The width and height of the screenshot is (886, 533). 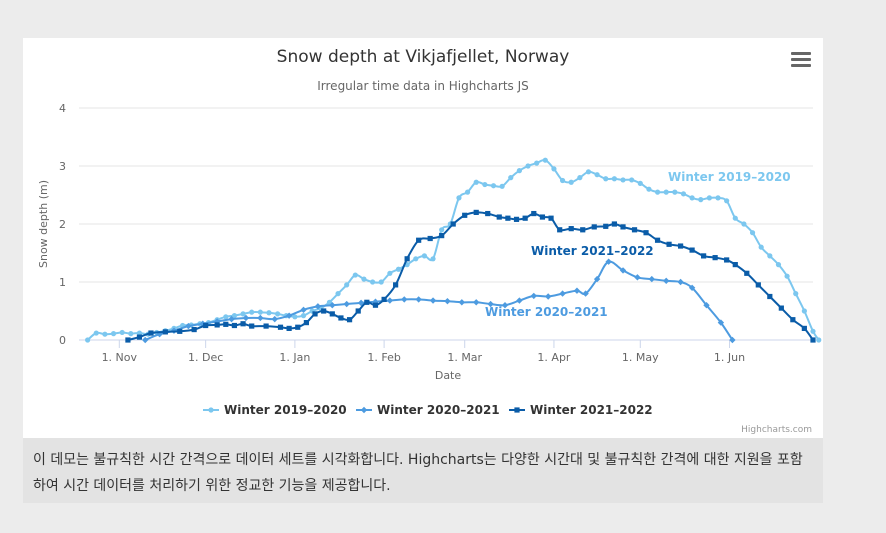 I want to click on series-label: Winter 2019–2020, so click(x=729, y=177).